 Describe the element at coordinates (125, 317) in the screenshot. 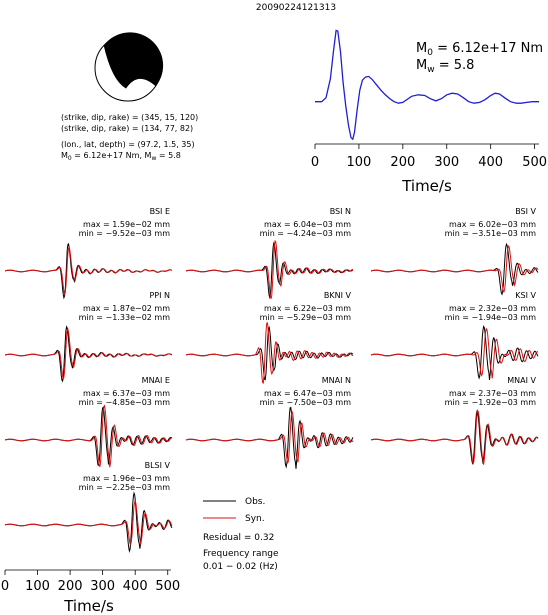

I see `station-min: min = −1.33e−02 mm` at that location.